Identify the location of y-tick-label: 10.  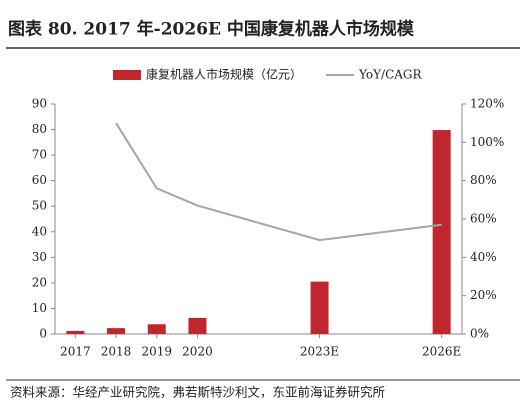
(39, 308).